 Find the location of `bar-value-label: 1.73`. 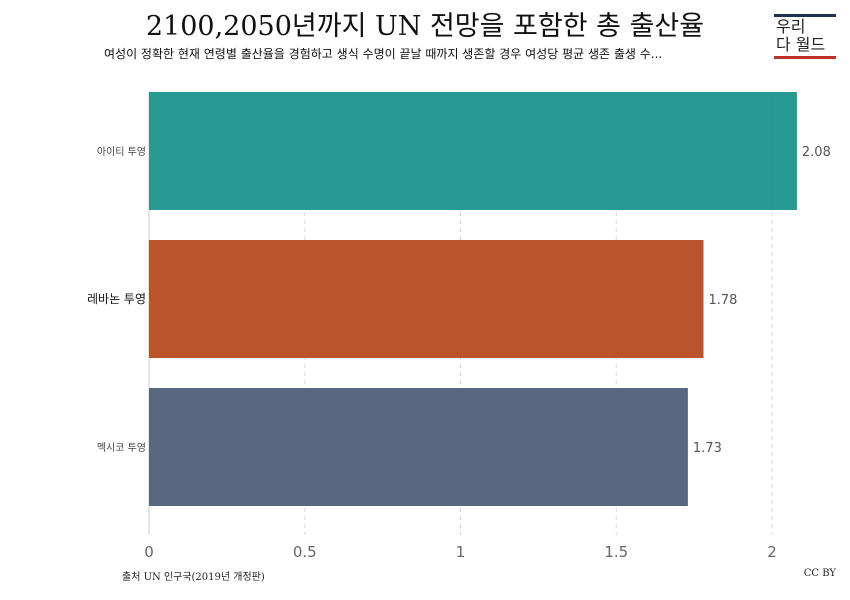

bar-value-label: 1.73 is located at coordinates (707, 448).